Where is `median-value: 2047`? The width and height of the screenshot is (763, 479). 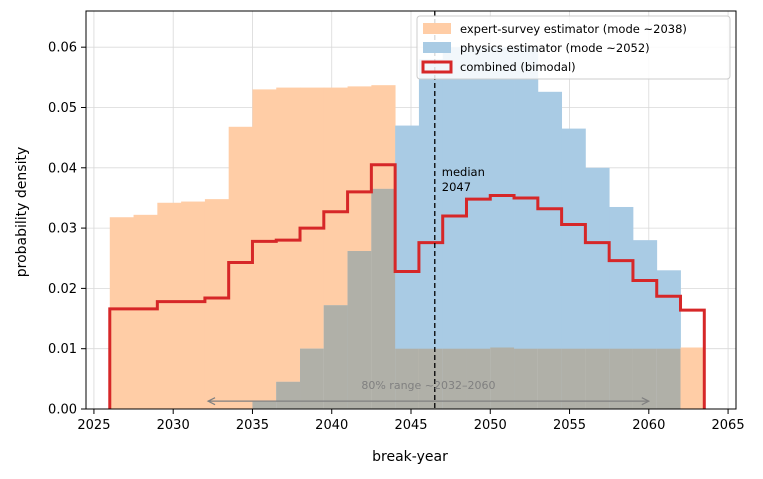 median-value: 2047 is located at coordinates (456, 187).